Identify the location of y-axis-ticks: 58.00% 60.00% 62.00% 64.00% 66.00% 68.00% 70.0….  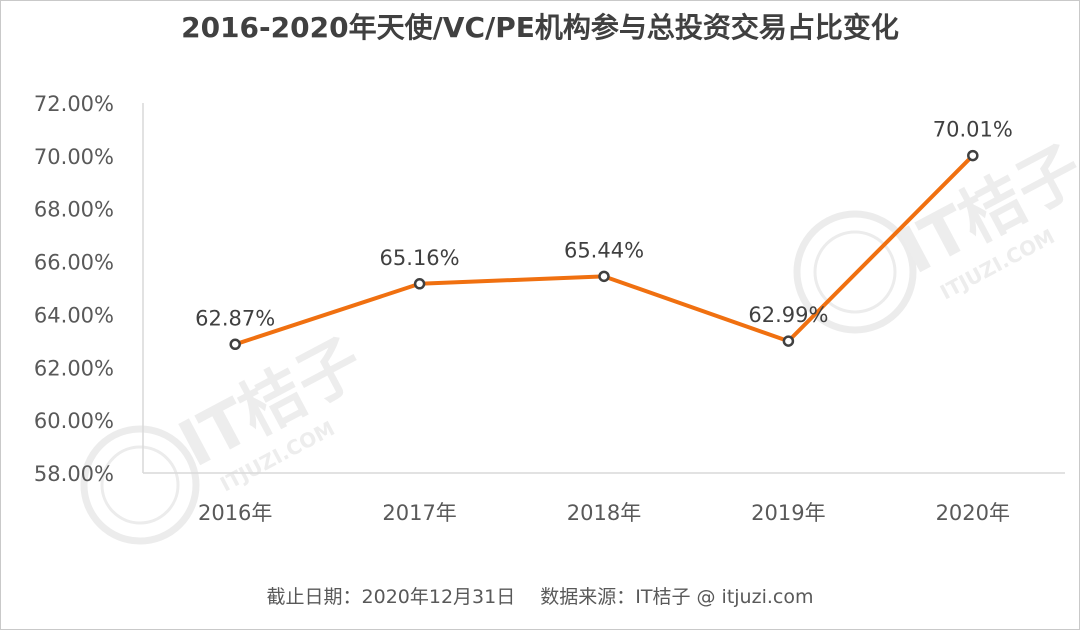
(74, 289).